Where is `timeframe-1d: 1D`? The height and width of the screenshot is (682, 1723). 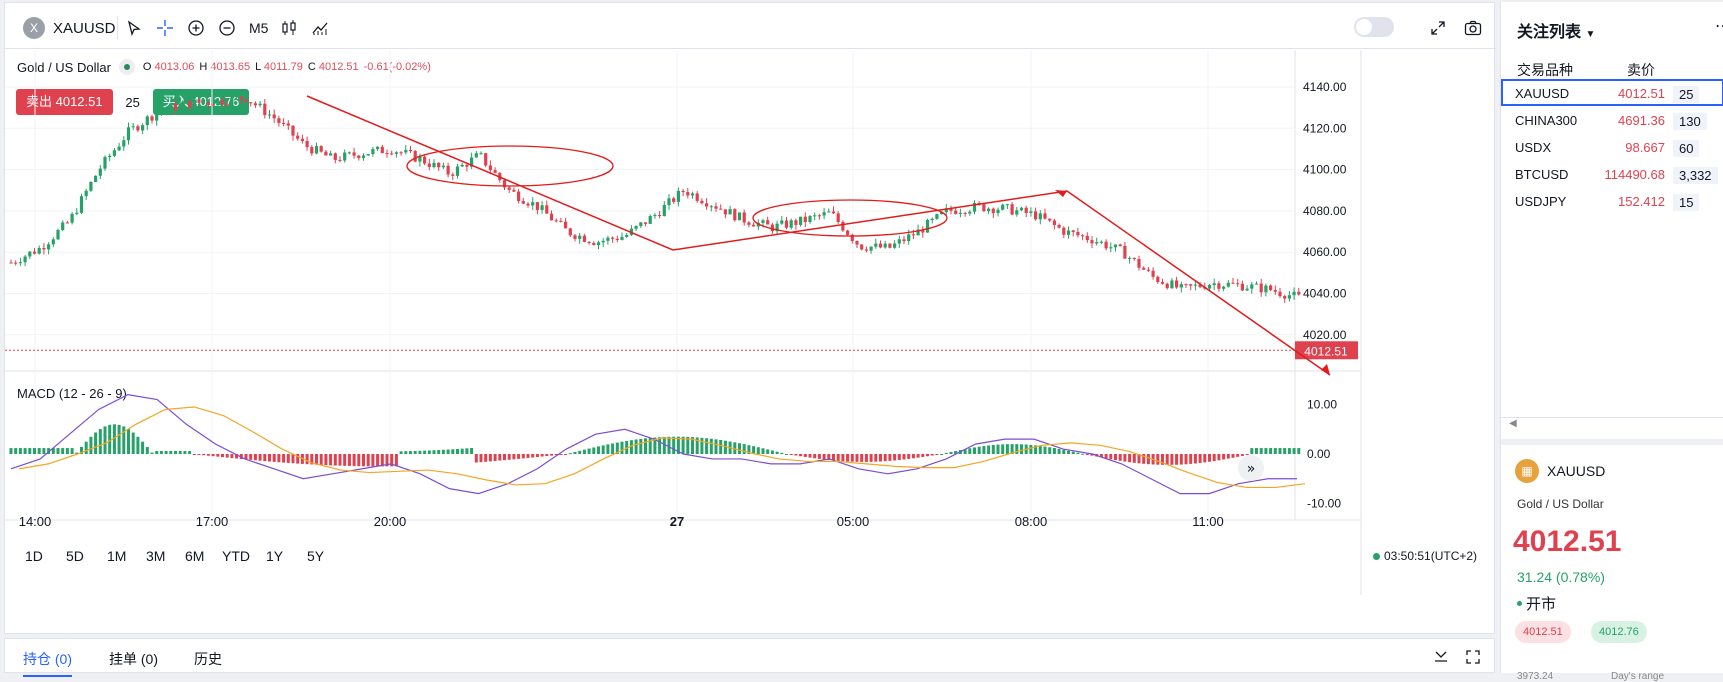
timeframe-1d: 1D is located at coordinates (34, 556).